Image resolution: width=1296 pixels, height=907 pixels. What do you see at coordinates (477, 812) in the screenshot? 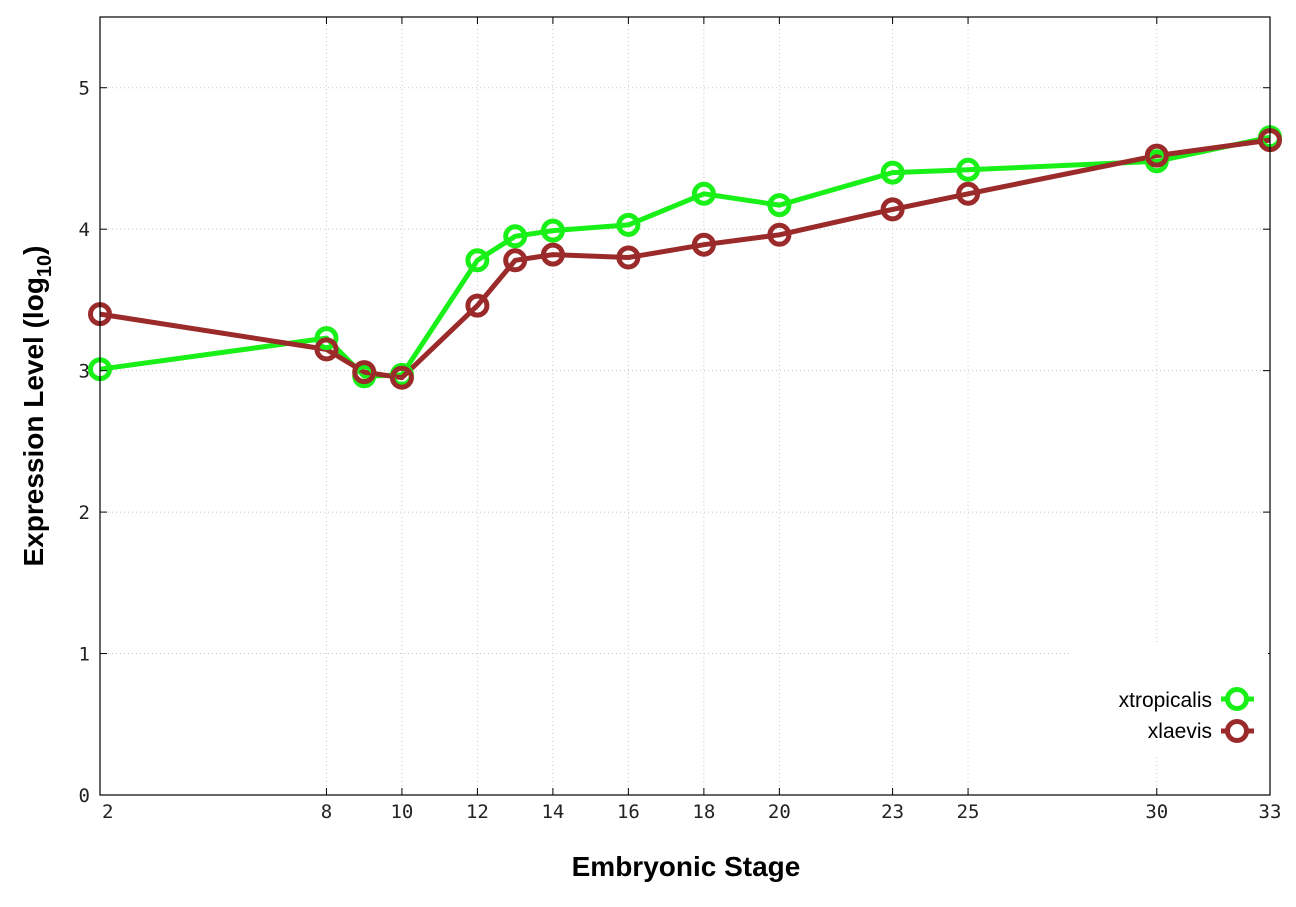
I see `x-tick-label: 12` at bounding box center [477, 812].